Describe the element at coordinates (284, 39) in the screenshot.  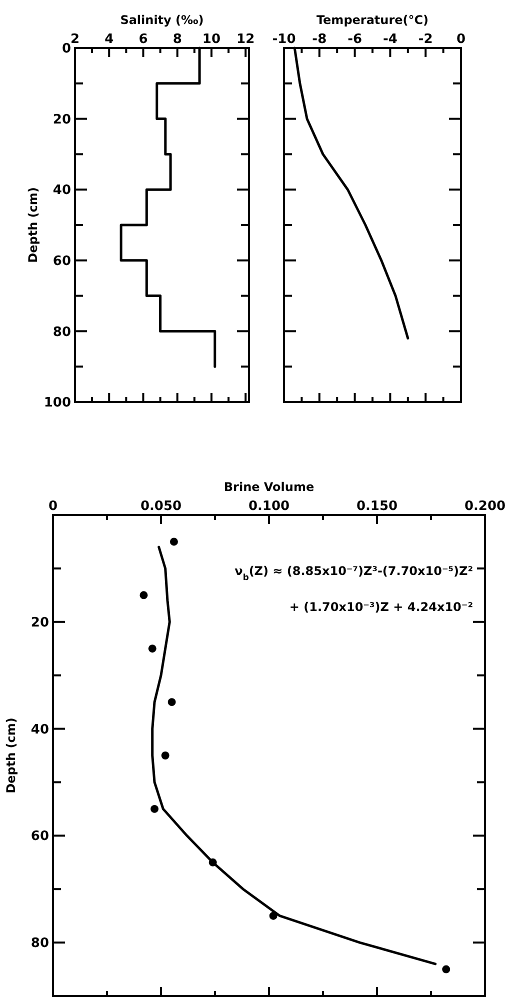
I see `x-tick-label: -10` at that location.